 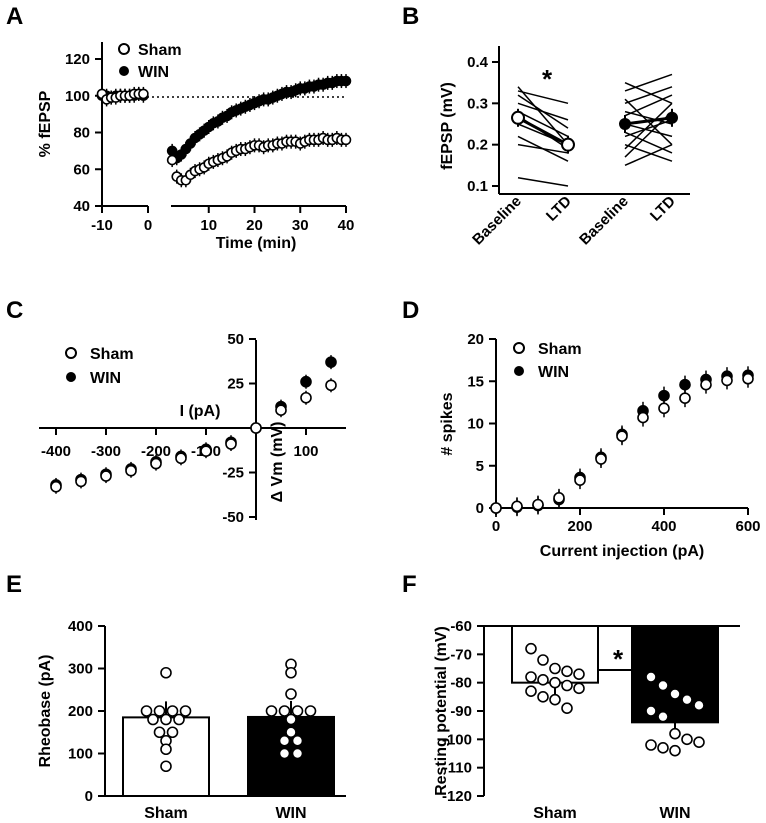 I want to click on c-legend-sham: Sham, so click(x=112, y=354).